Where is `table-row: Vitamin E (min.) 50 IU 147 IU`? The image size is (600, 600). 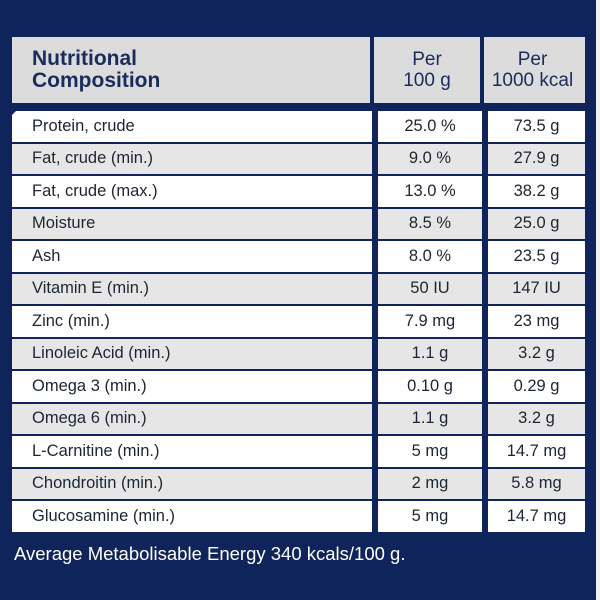
table-row: Vitamin E (min.) 50 IU 147 IU is located at coordinates (298, 288).